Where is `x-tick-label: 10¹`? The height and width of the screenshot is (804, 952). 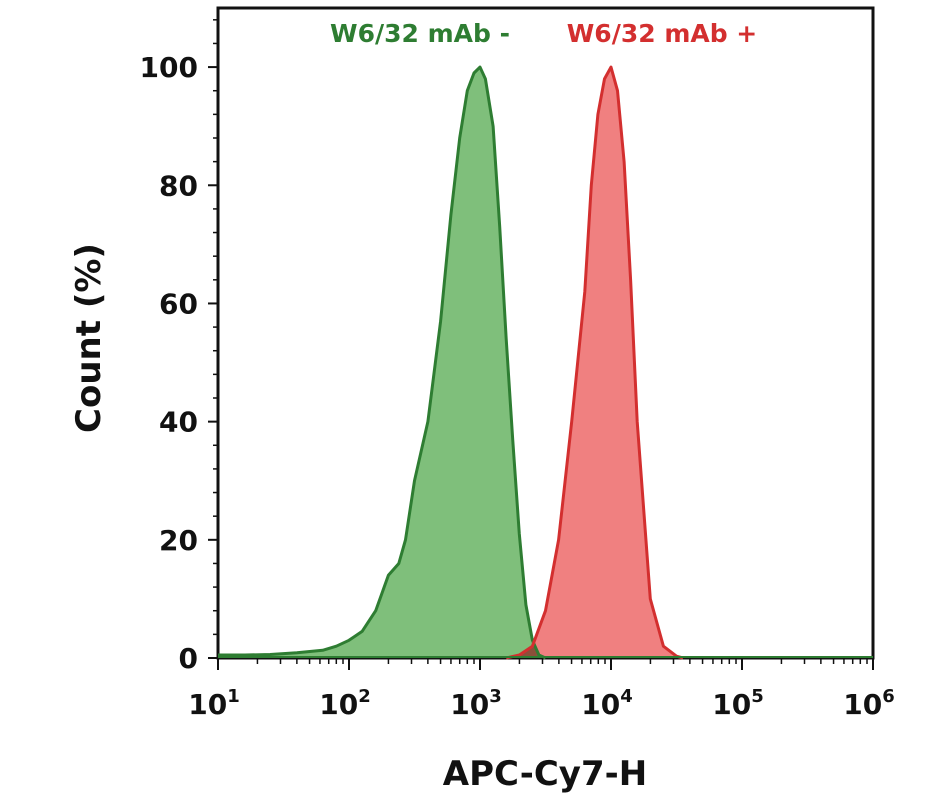
x-tick-label: 10¹ is located at coordinates (214, 703).